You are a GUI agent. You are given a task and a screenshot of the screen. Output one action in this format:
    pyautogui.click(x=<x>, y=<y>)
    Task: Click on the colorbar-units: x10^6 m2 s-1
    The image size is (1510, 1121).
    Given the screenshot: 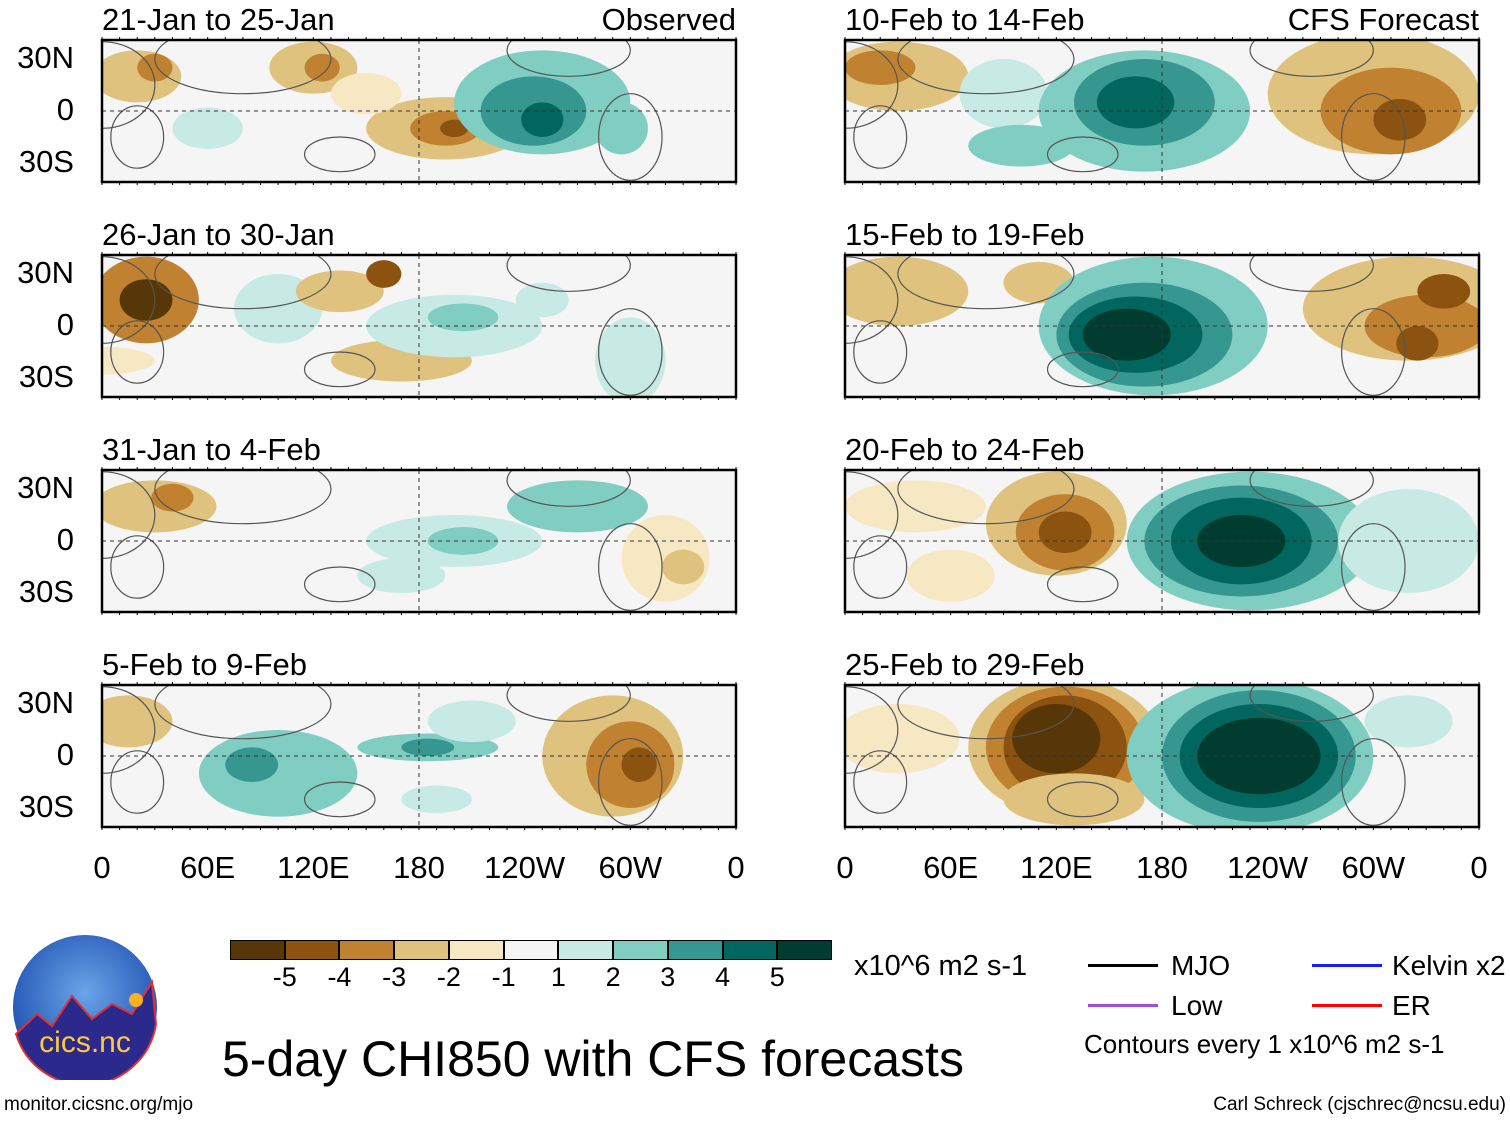 What is the action you would take?
    pyautogui.click(x=941, y=966)
    